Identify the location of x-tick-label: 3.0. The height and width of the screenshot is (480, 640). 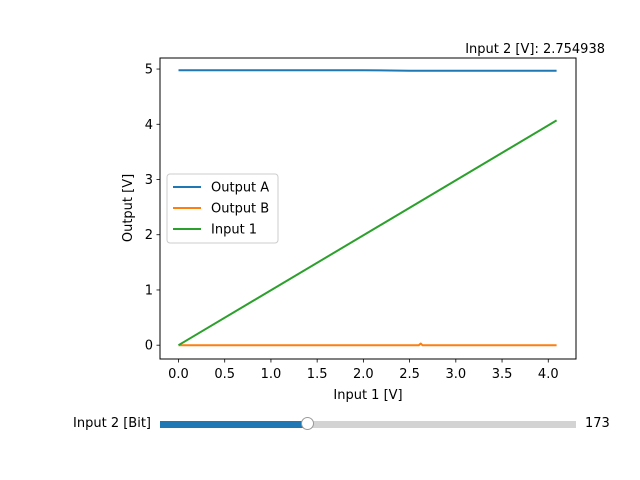
(455, 374).